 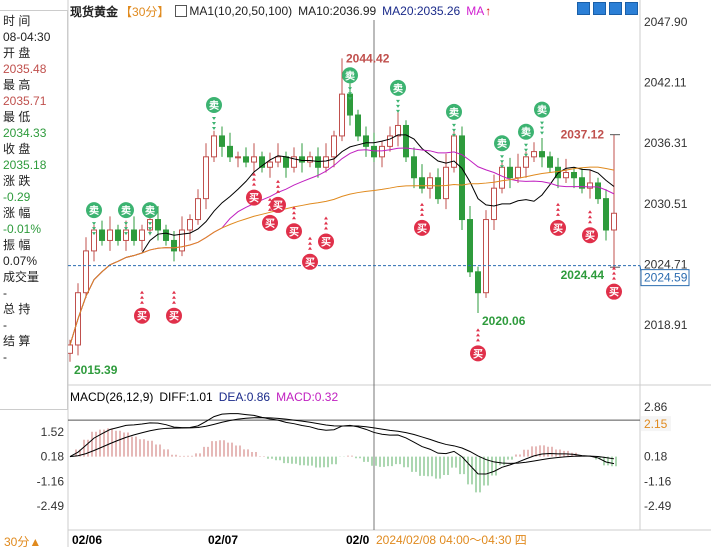 I want to click on macd-tick-right: 2.86, so click(x=656, y=407).